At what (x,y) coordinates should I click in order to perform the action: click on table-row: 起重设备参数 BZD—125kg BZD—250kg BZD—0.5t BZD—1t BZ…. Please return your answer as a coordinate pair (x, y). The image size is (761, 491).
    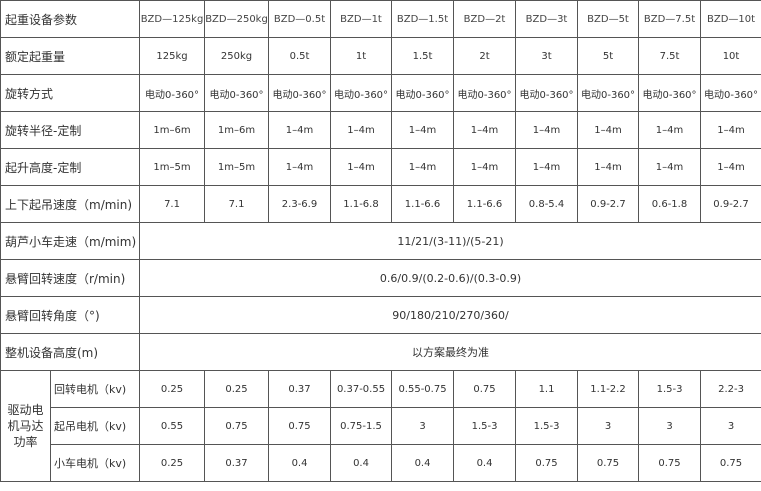
    Looking at the image, I should click on (380, 19).